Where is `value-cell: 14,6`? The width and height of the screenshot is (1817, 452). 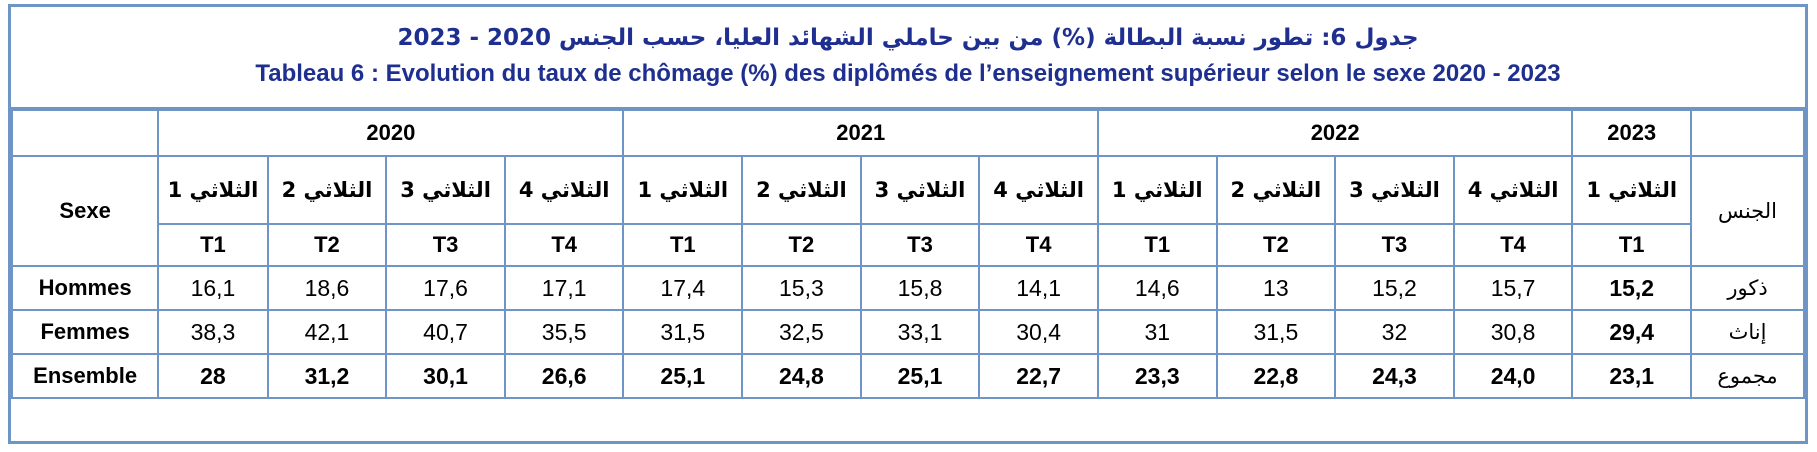
value-cell: 14,6 is located at coordinates (1157, 288).